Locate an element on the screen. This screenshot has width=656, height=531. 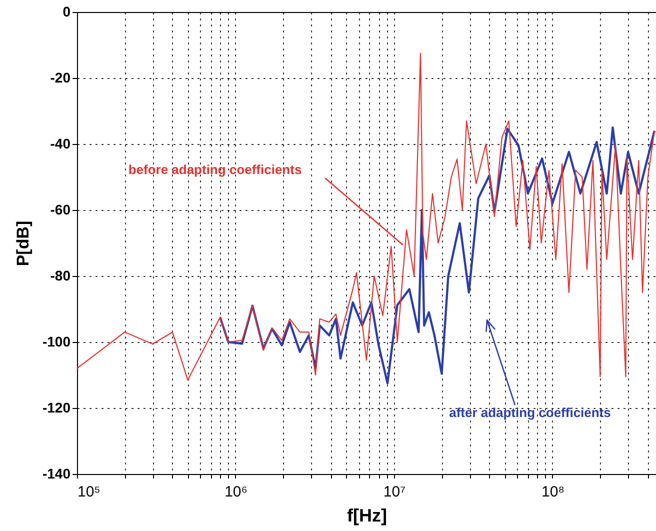
x-tick-label: 10⁸ is located at coordinates (552, 492).